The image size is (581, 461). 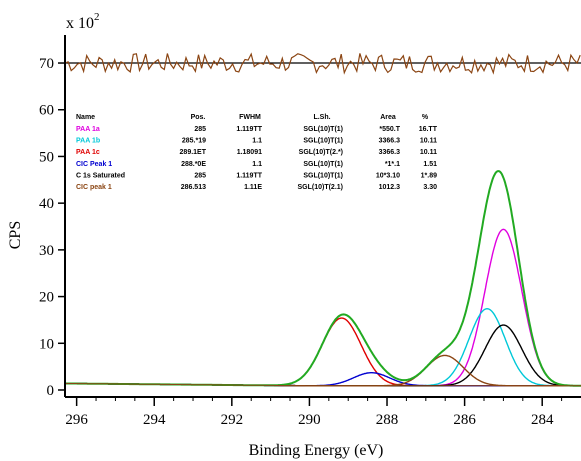 I want to click on y-tick-label: 70, so click(x=46, y=64).